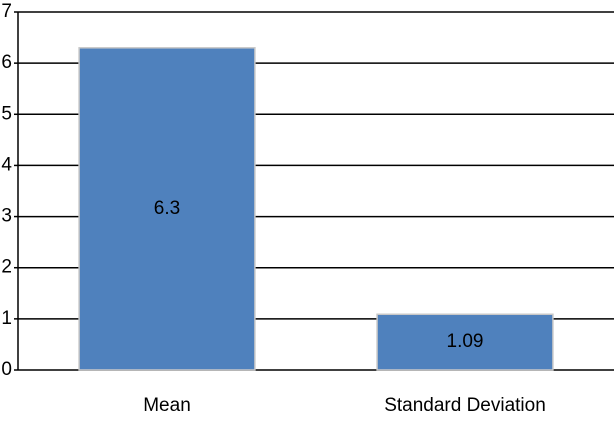 Image resolution: width=614 pixels, height=421 pixels. Describe the element at coordinates (6, 113) in the screenshot. I see `y-tick-label: 5` at that location.